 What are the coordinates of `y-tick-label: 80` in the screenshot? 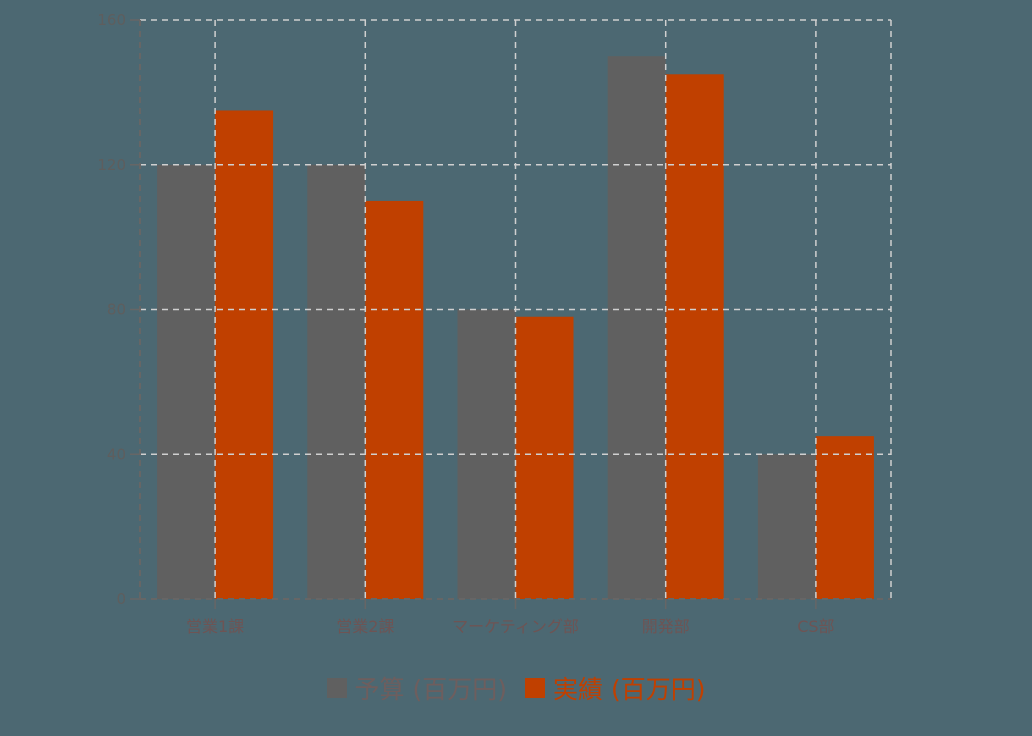 It's located at (116, 310).